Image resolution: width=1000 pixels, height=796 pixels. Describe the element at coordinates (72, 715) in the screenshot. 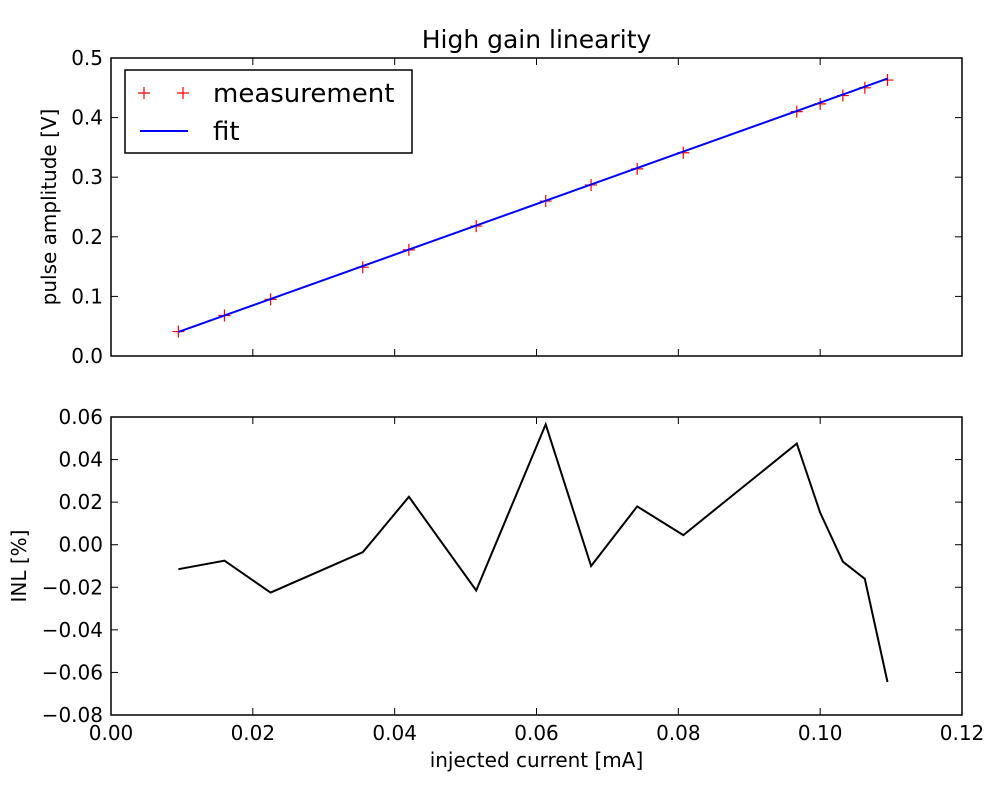

I see `bottom-y-tick-label: −0.08` at that location.